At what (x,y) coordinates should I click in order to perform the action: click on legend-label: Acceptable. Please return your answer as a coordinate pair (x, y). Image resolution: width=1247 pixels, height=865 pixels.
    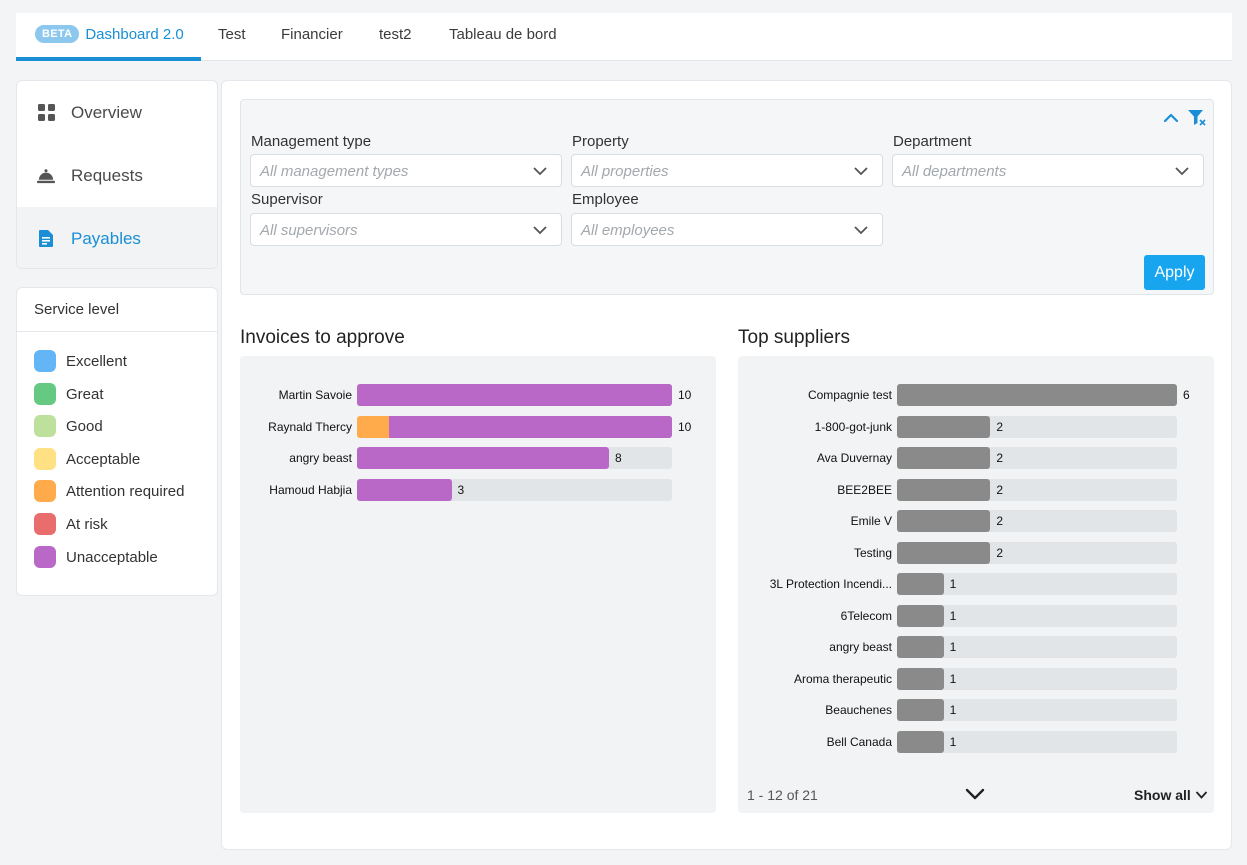
    Looking at the image, I should click on (103, 459).